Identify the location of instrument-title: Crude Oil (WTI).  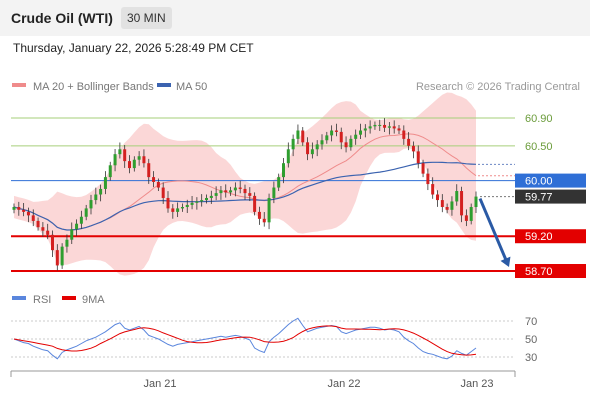
(62, 18).